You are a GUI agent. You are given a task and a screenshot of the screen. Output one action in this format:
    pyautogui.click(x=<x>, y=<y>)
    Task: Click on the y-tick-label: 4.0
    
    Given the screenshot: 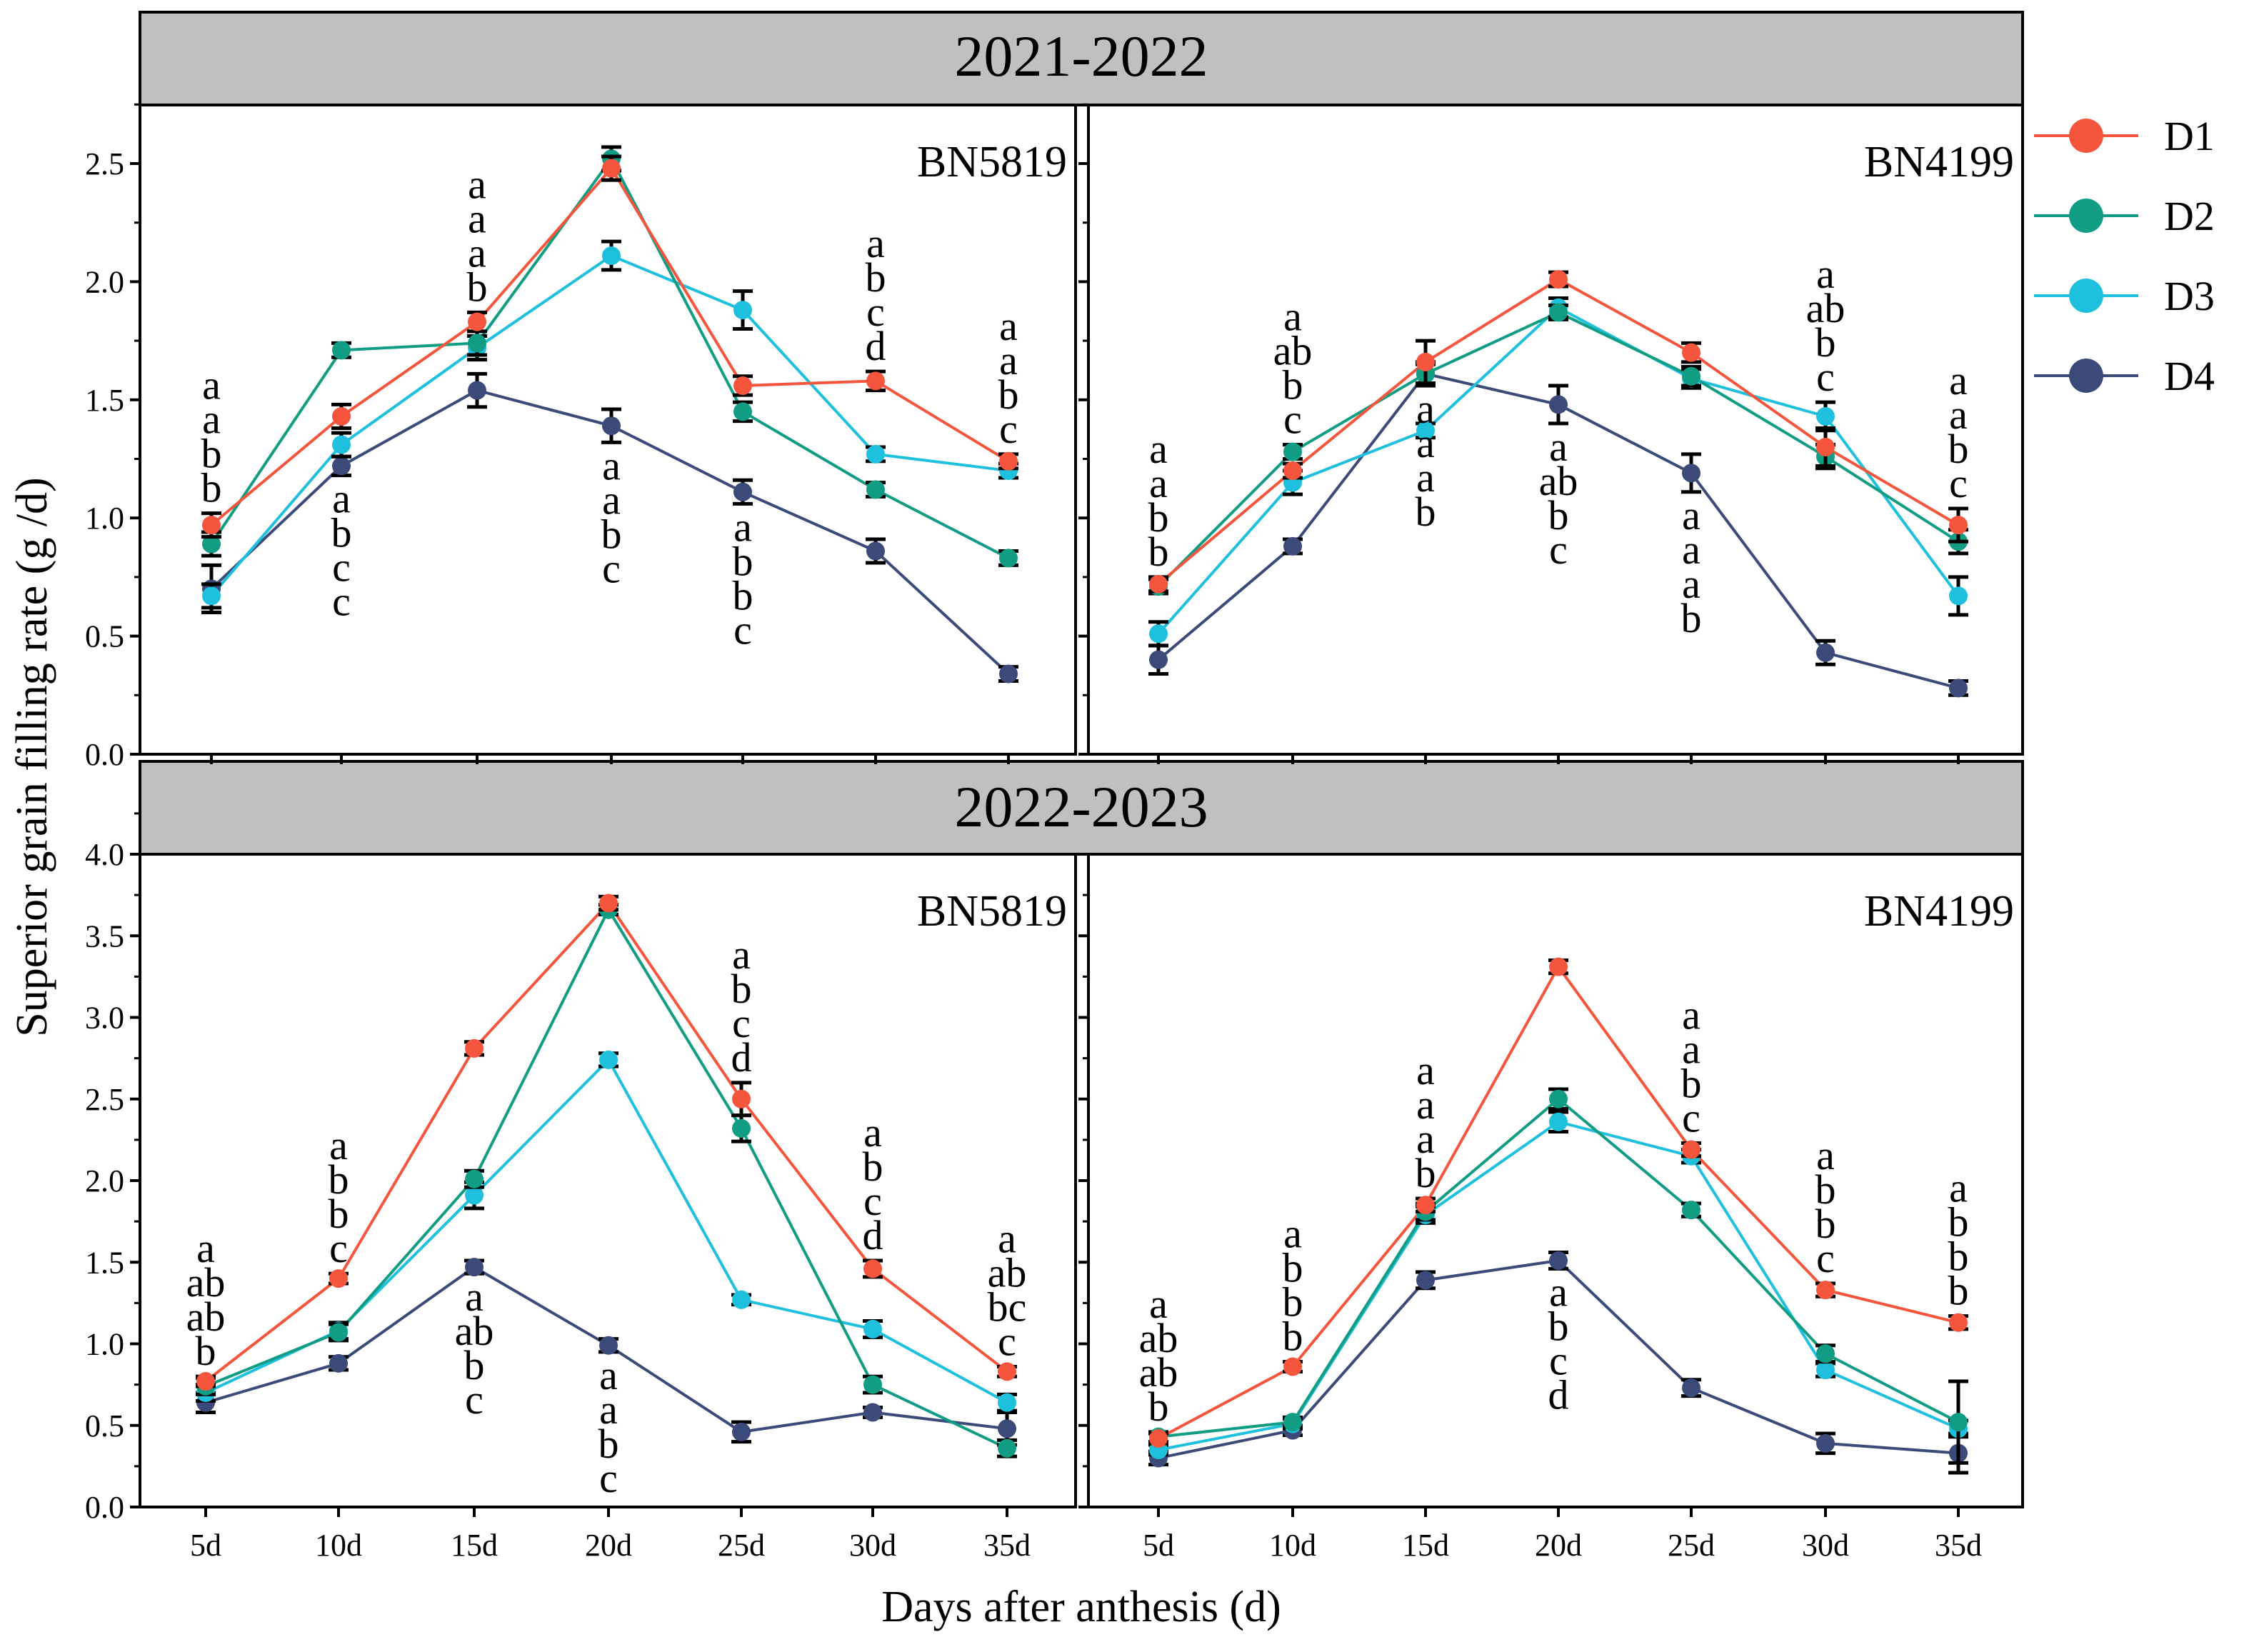 What is the action you would take?
    pyautogui.click(x=104, y=854)
    